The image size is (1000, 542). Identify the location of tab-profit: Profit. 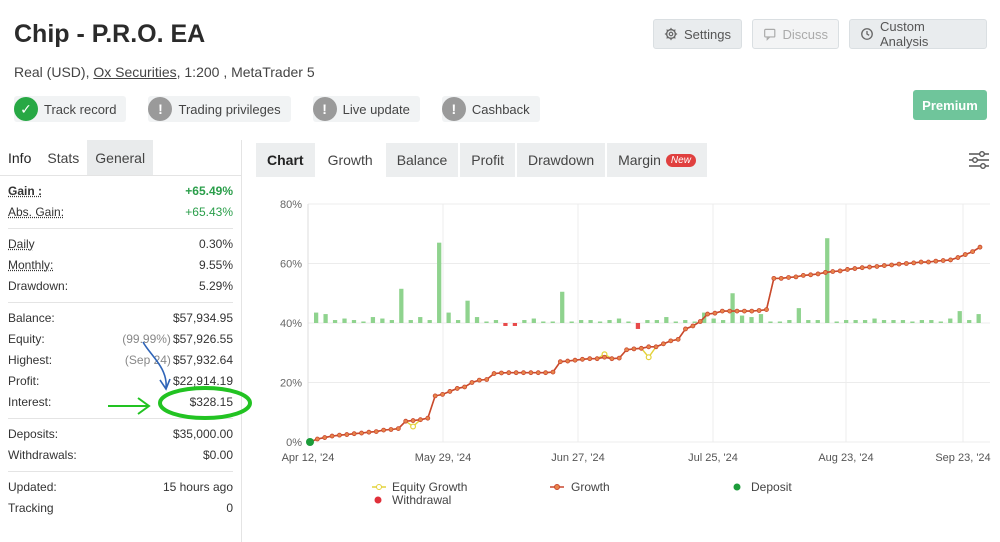
(488, 160).